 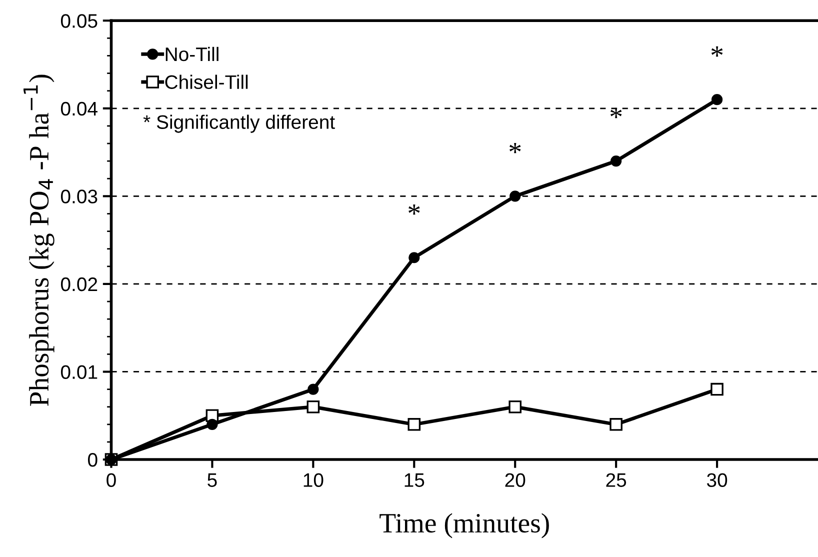 What do you see at coordinates (616, 480) in the screenshot?
I see `x-tick-label: 25` at bounding box center [616, 480].